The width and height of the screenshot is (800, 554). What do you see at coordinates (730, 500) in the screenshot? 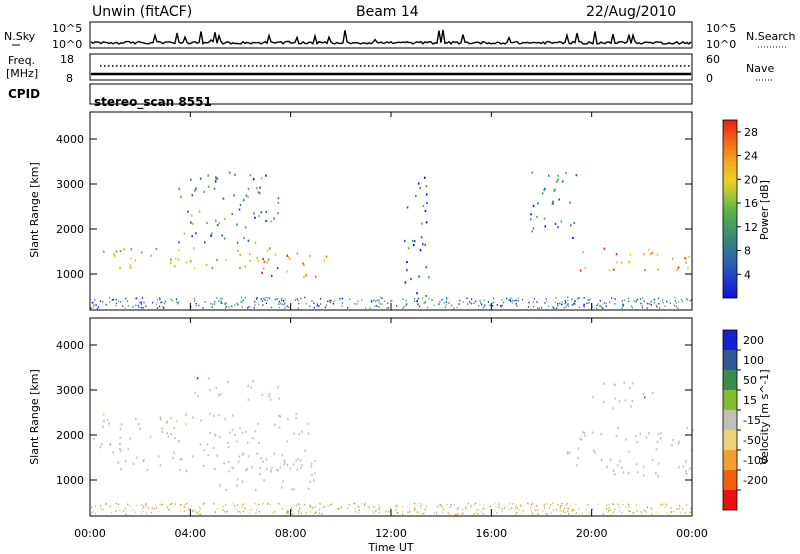
I see `colorbar-block` at bounding box center [730, 500].